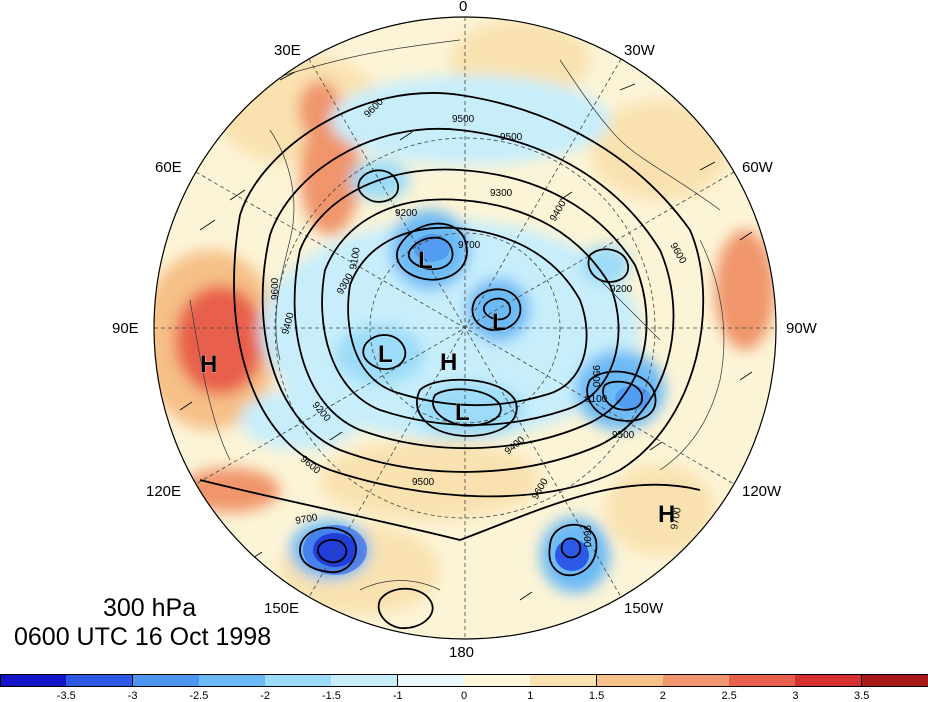  What do you see at coordinates (464, 688) in the screenshot?
I see `colorbar: -3.5 -3 -2.5 -2 -1.5 -1 0 1 1.5 2 2.5 3 3.5` at bounding box center [464, 688].